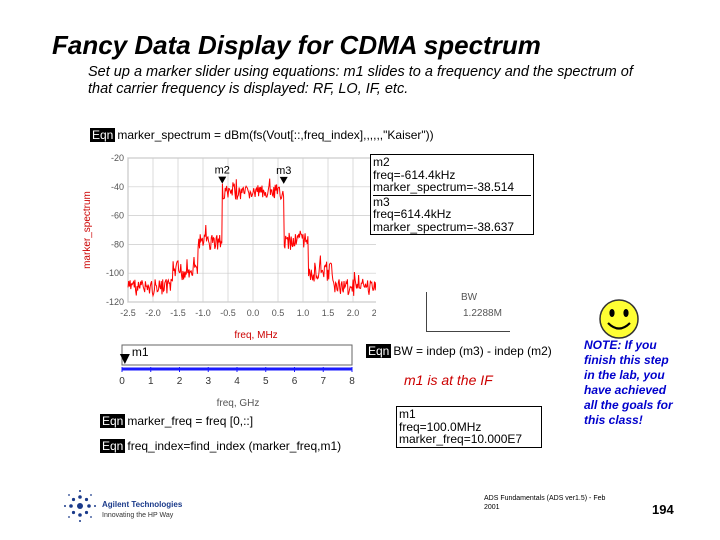  I want to click on eqn-marker-freq: Eqn marker_freq = freq [0,::], so click(176, 421).